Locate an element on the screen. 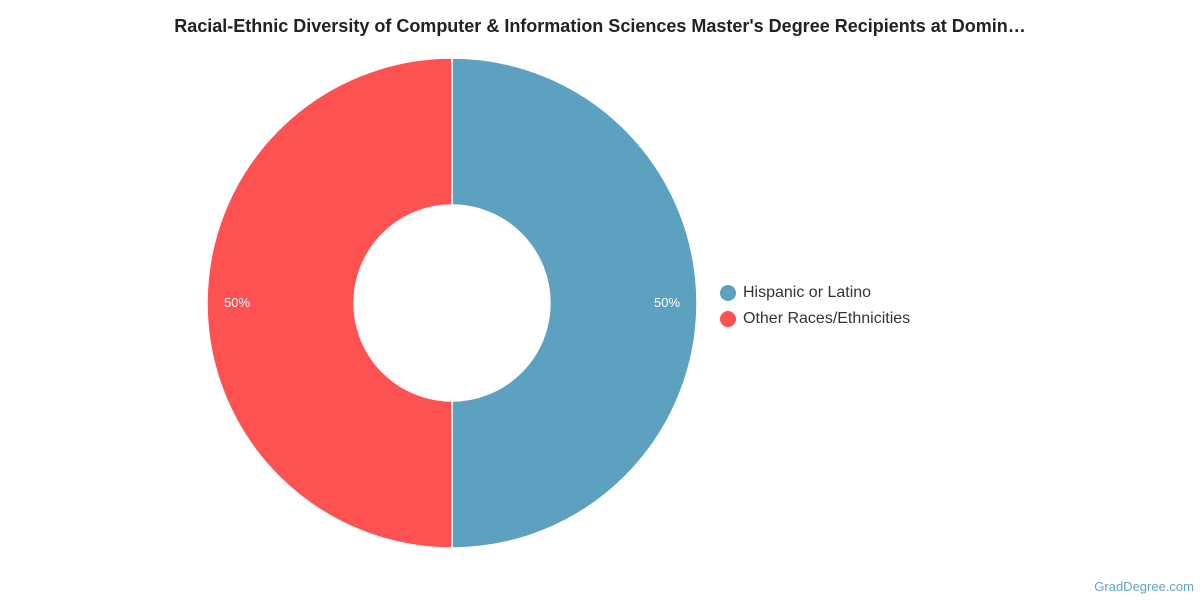  legend-swatch-hispanic-or-latino is located at coordinates (728, 293).